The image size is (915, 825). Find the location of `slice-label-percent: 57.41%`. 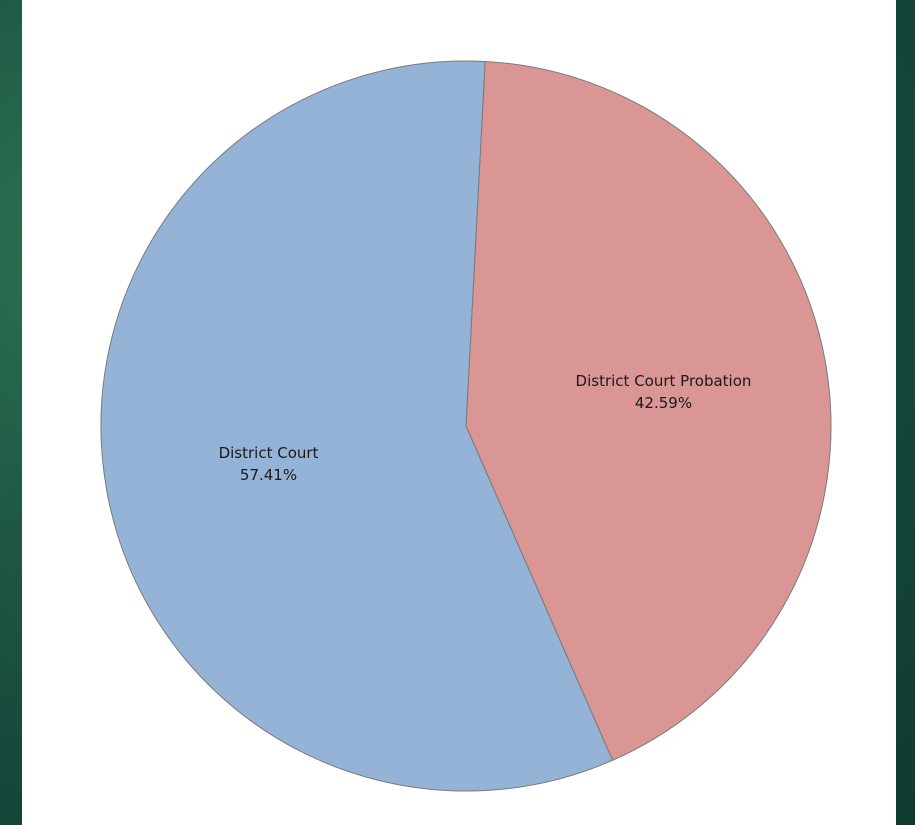

slice-label-percent: 57.41% is located at coordinates (268, 475).